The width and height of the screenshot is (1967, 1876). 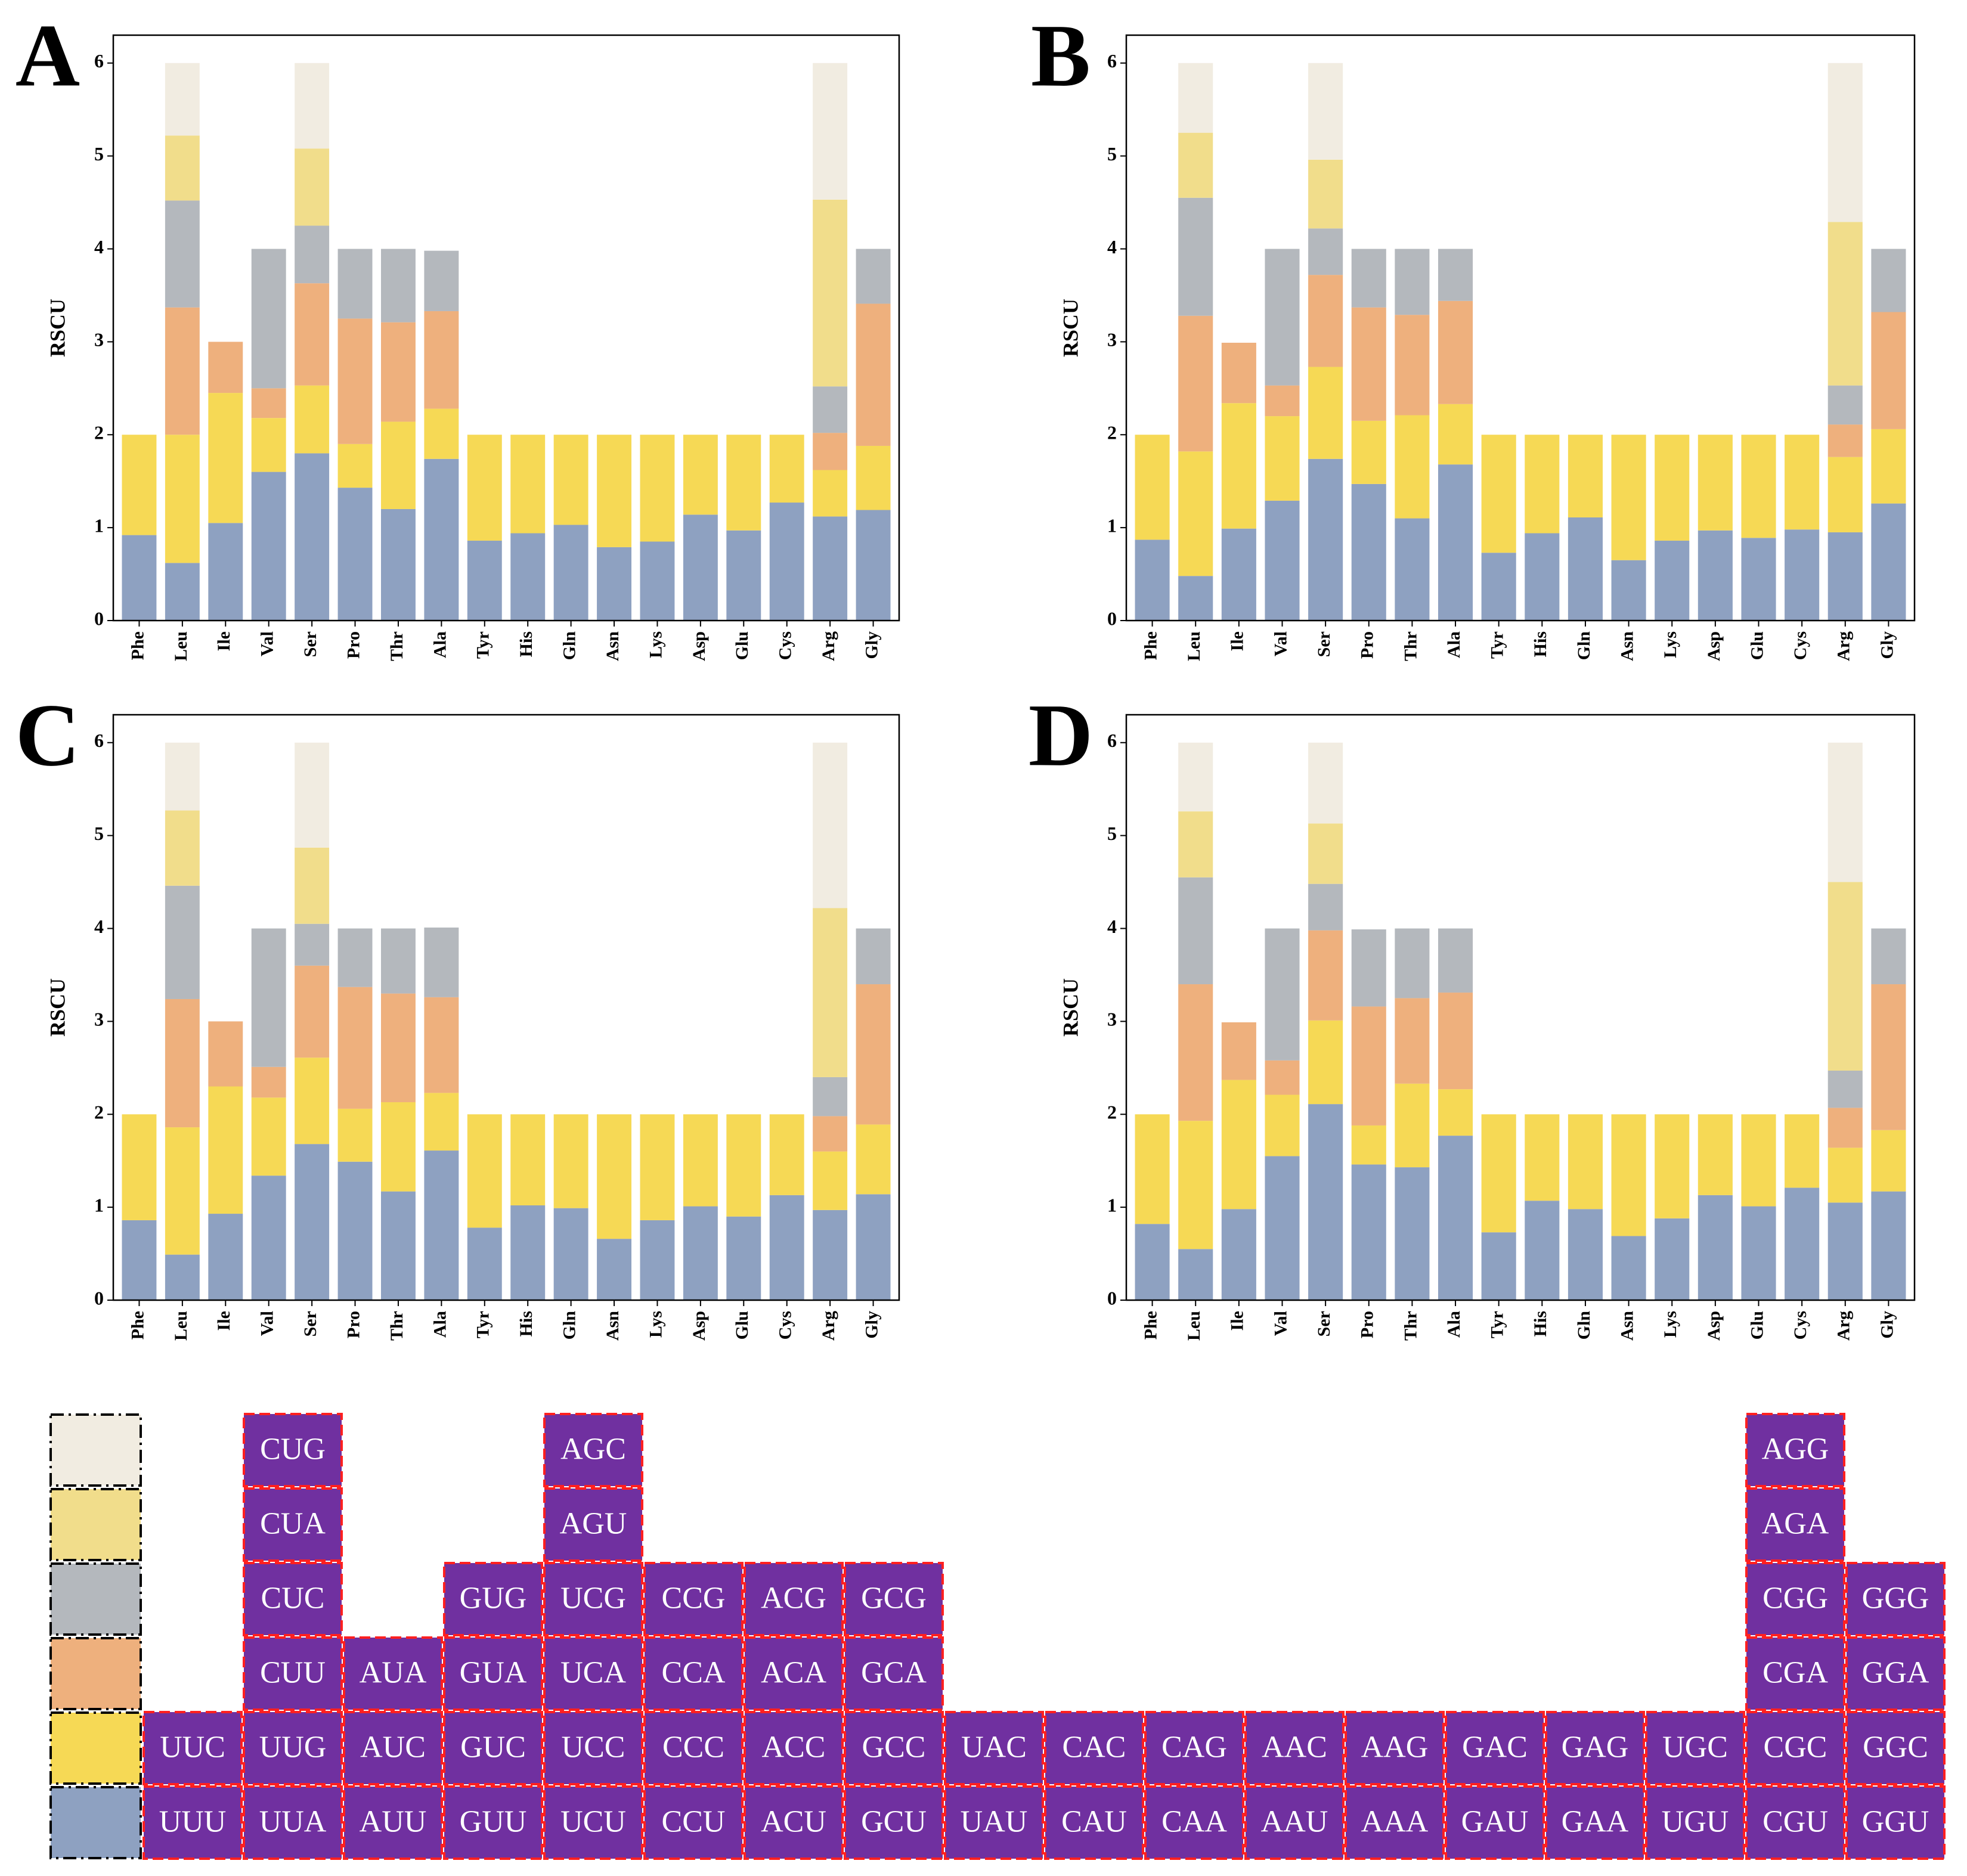 I want to click on y-tick-label: 4, so click(x=99, y=247).